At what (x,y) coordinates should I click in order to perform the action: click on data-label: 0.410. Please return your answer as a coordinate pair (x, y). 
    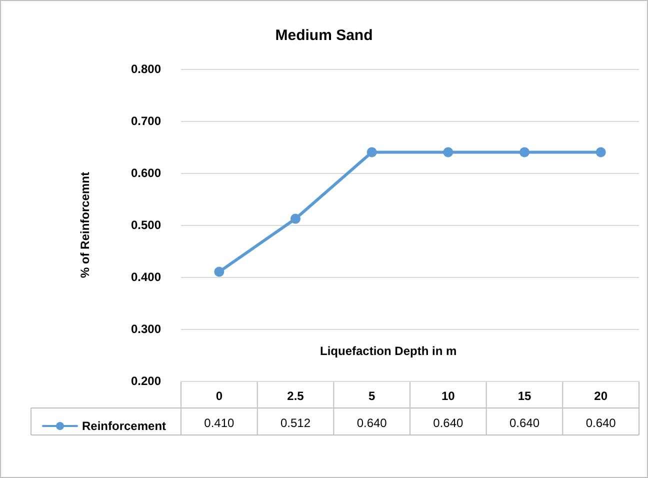
    Looking at the image, I should click on (219, 423).